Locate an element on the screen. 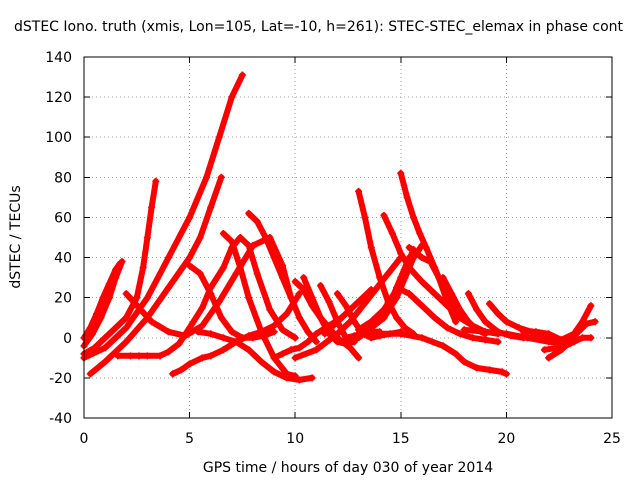 The image size is (640, 480). y-tick-label: -20 is located at coordinates (60, 379).